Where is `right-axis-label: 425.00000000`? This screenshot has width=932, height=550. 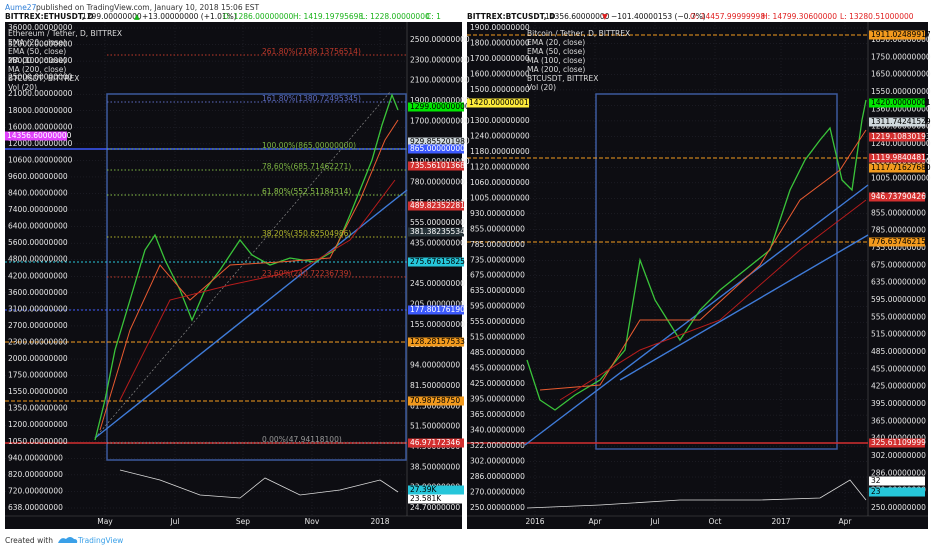 right-axis-label: 425.00000000 is located at coordinates (898, 386).